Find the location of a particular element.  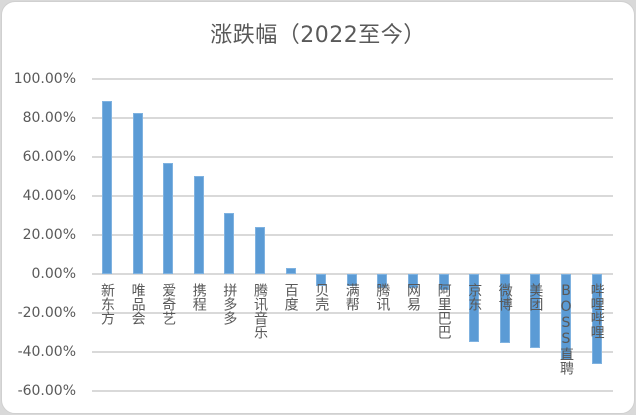

x-category-label: 唯品会 is located at coordinates (137, 304).